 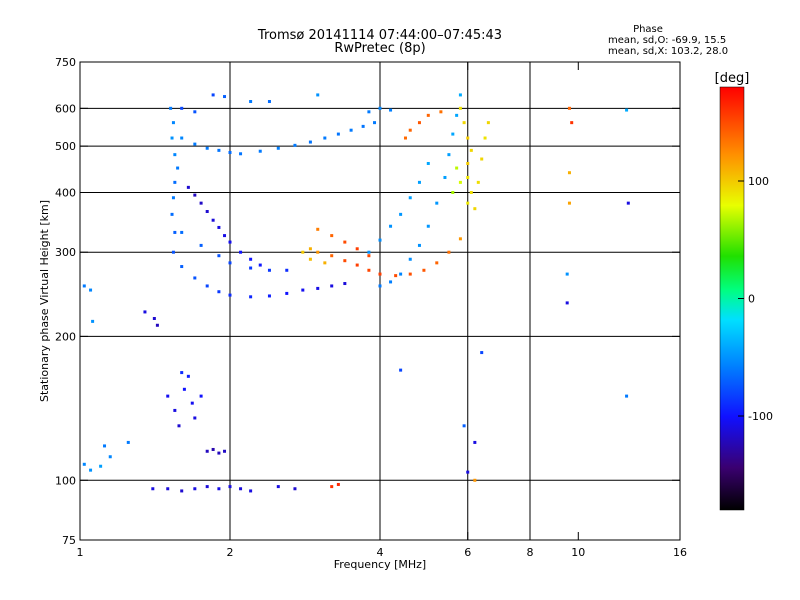 What do you see at coordinates (751, 299) in the screenshot?
I see `colorbar-tick-label: 0` at bounding box center [751, 299].